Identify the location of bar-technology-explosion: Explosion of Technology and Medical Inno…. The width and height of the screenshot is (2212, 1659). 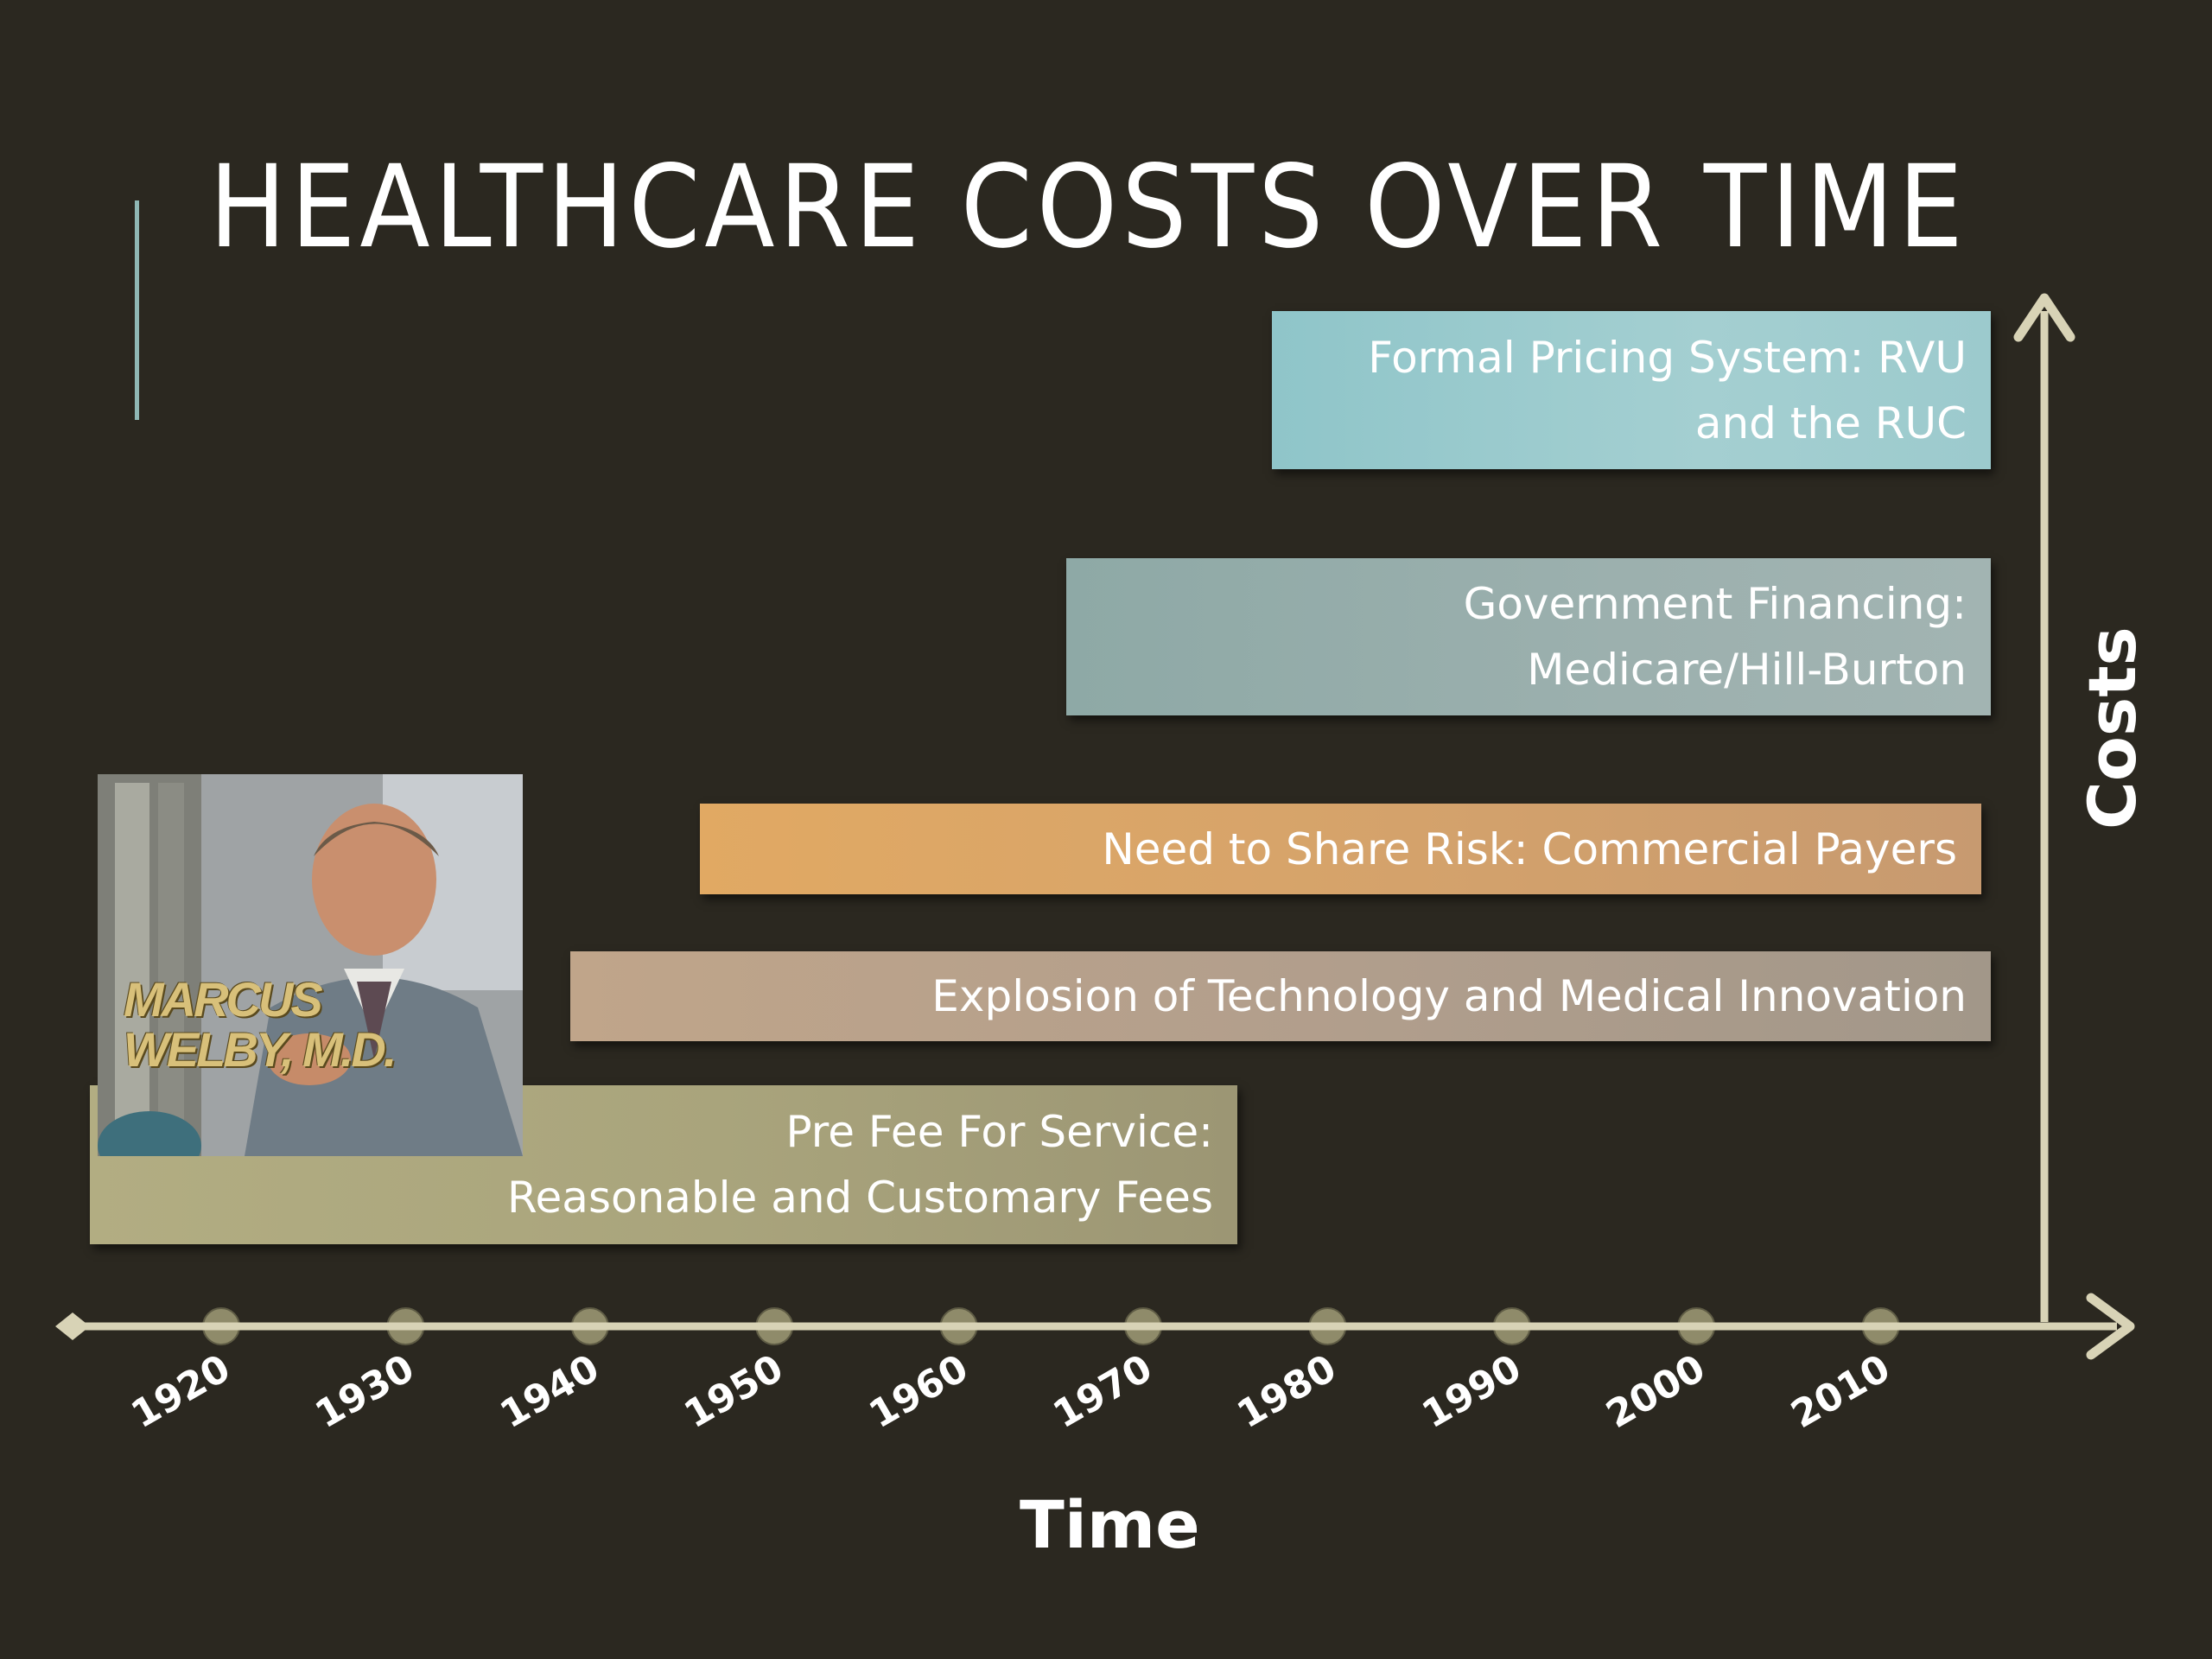
(1280, 996).